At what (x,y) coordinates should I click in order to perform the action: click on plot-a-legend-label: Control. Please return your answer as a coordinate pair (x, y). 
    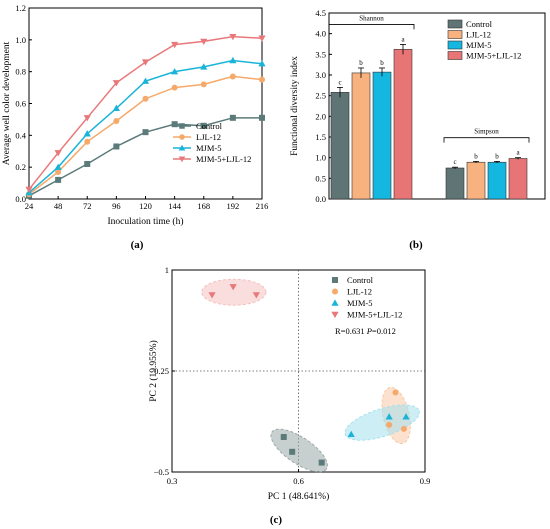
    Looking at the image, I should click on (209, 126).